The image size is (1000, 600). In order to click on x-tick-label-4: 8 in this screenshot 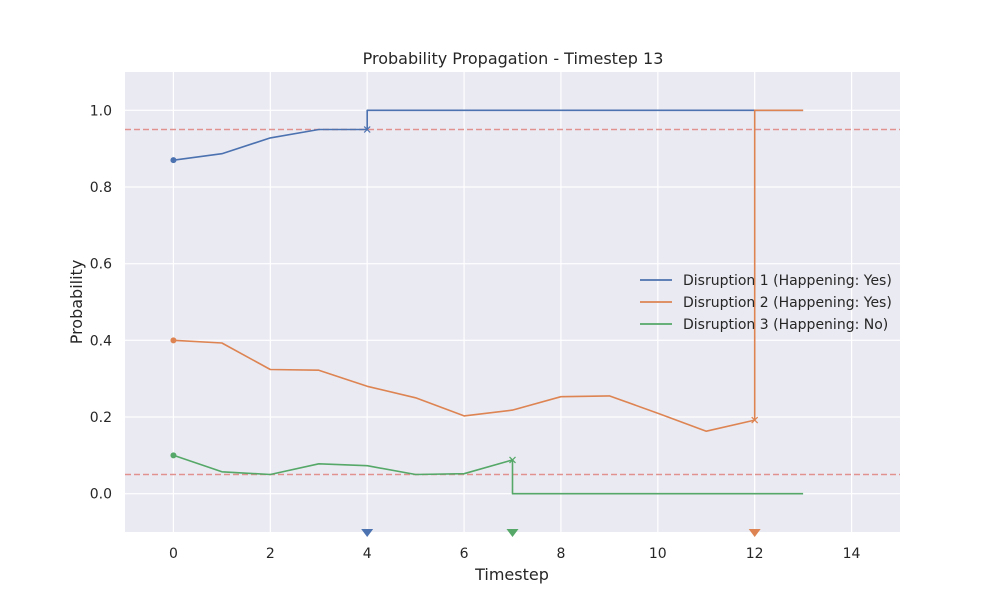, I will do `click(560, 554)`.